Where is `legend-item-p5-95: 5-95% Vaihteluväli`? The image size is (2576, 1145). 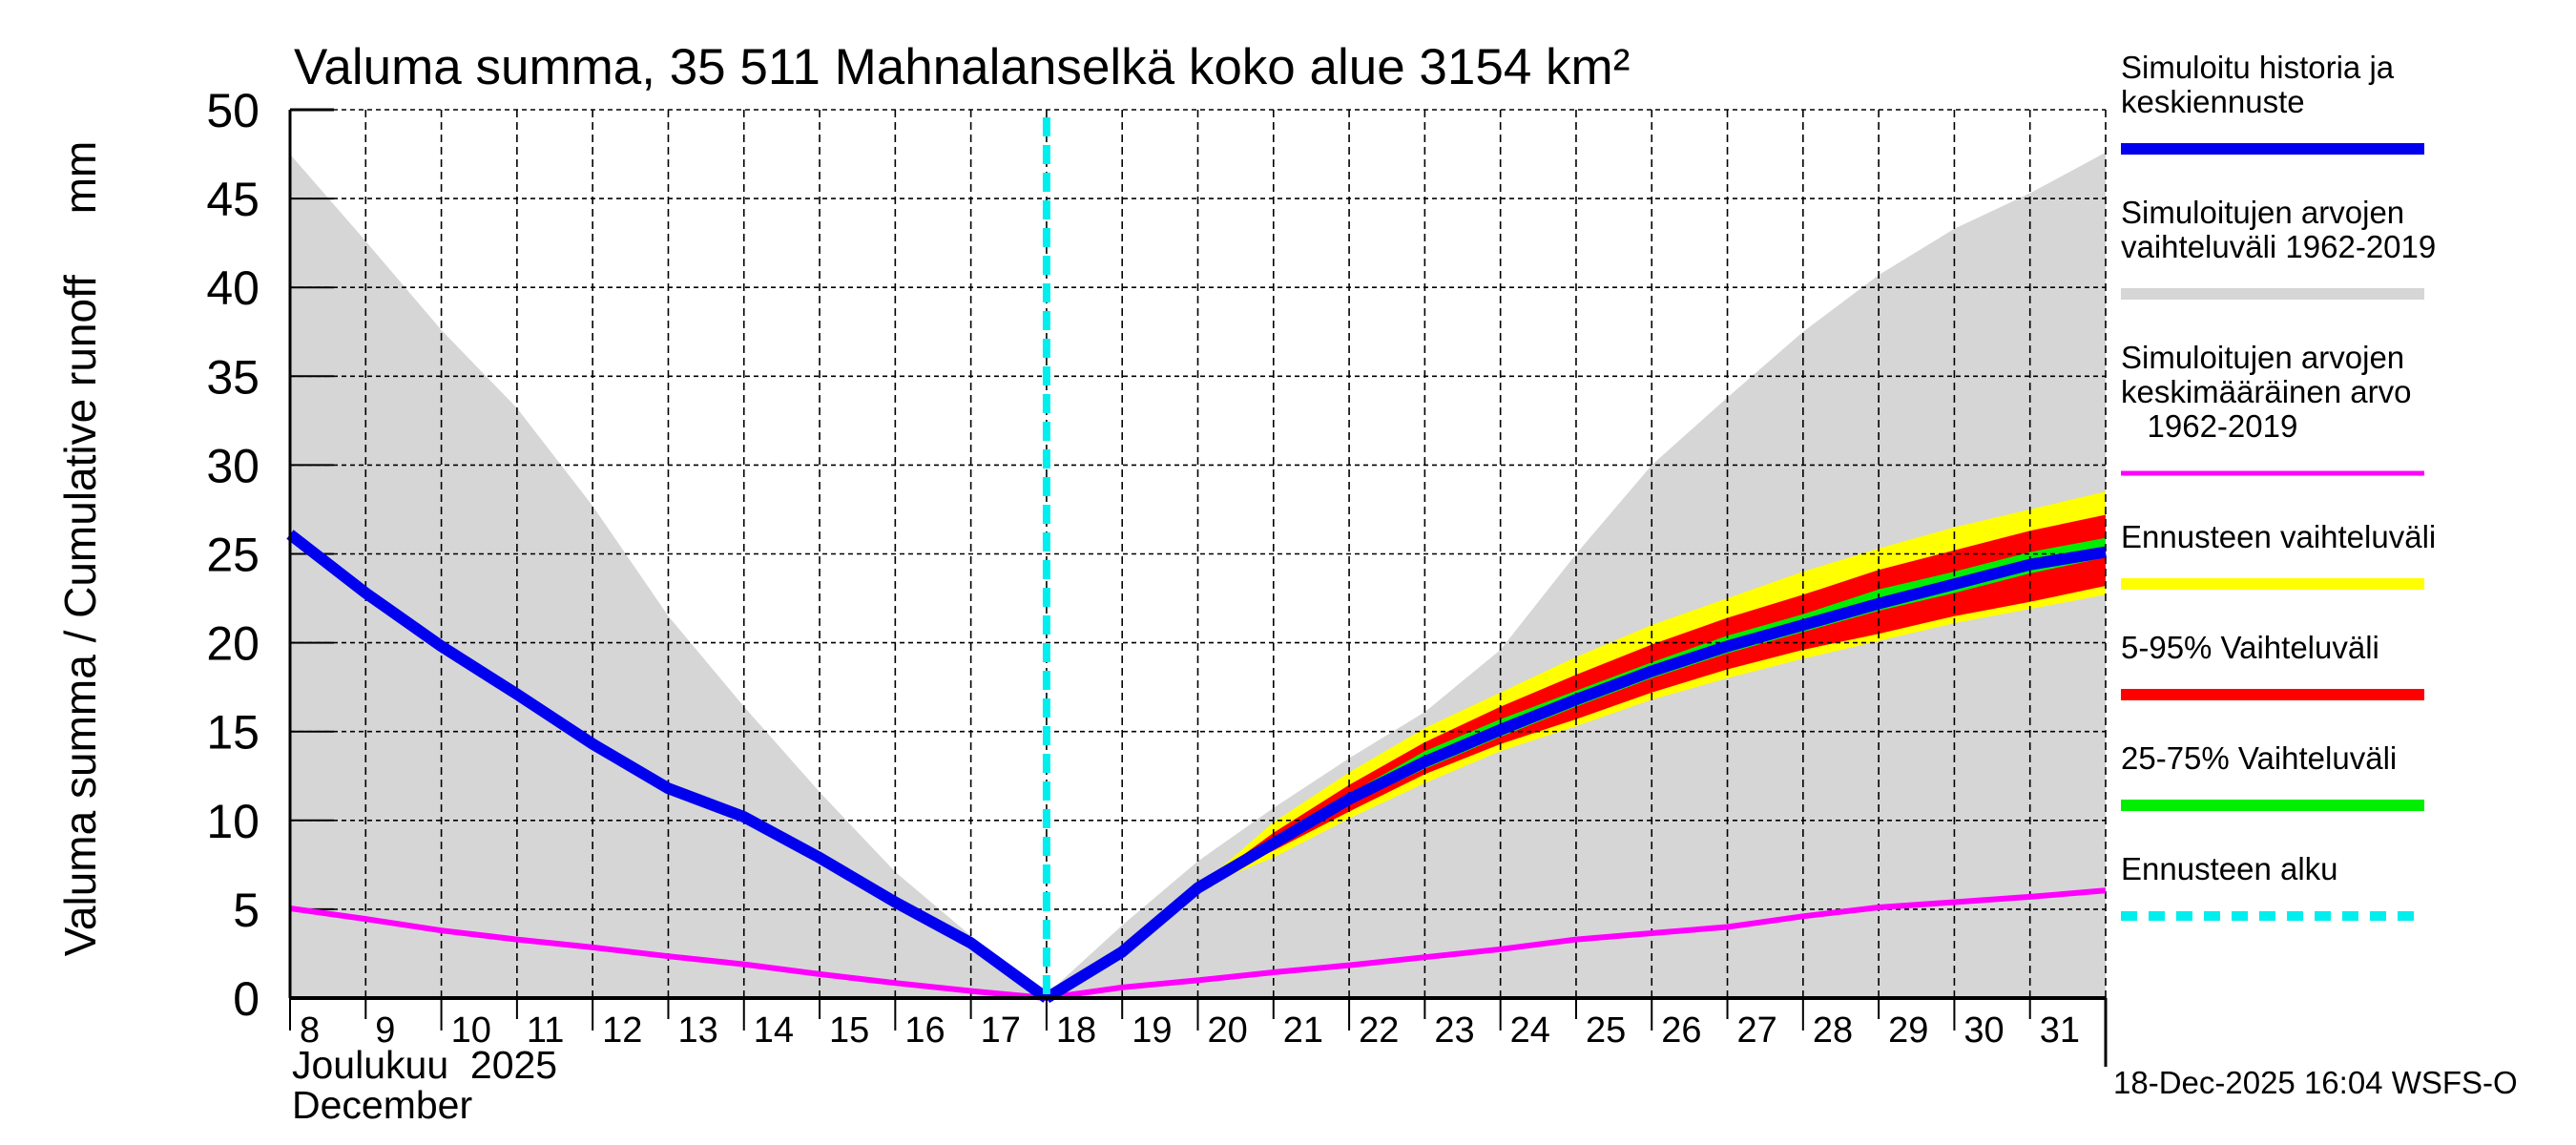 legend-item-p5-95: 5-95% Vaihteluväli is located at coordinates (2272, 665).